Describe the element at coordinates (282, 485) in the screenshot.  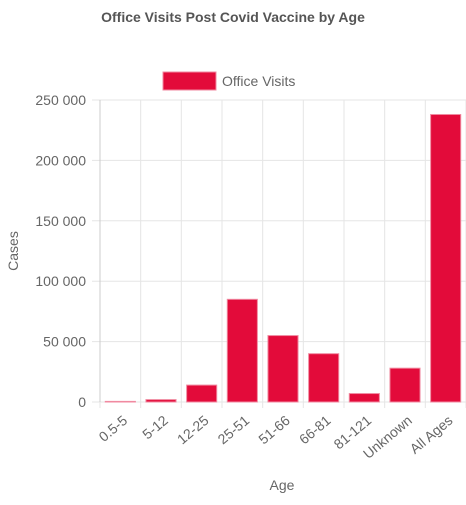
I see `x-axis-label: Age` at that location.